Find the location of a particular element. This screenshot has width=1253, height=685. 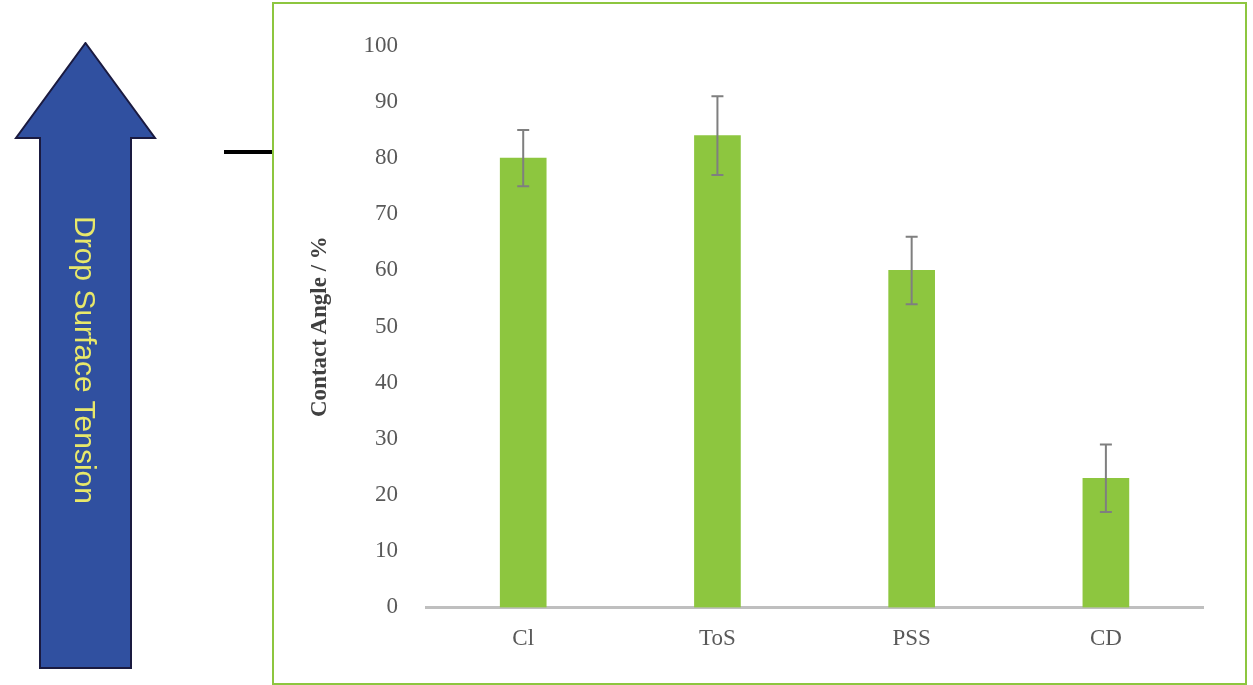

y-tick-label: 40 is located at coordinates (387, 381).